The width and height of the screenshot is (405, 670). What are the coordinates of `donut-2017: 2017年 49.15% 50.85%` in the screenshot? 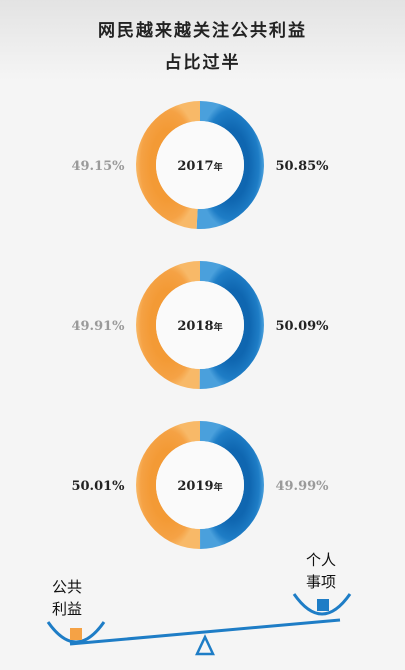 It's located at (200, 165).